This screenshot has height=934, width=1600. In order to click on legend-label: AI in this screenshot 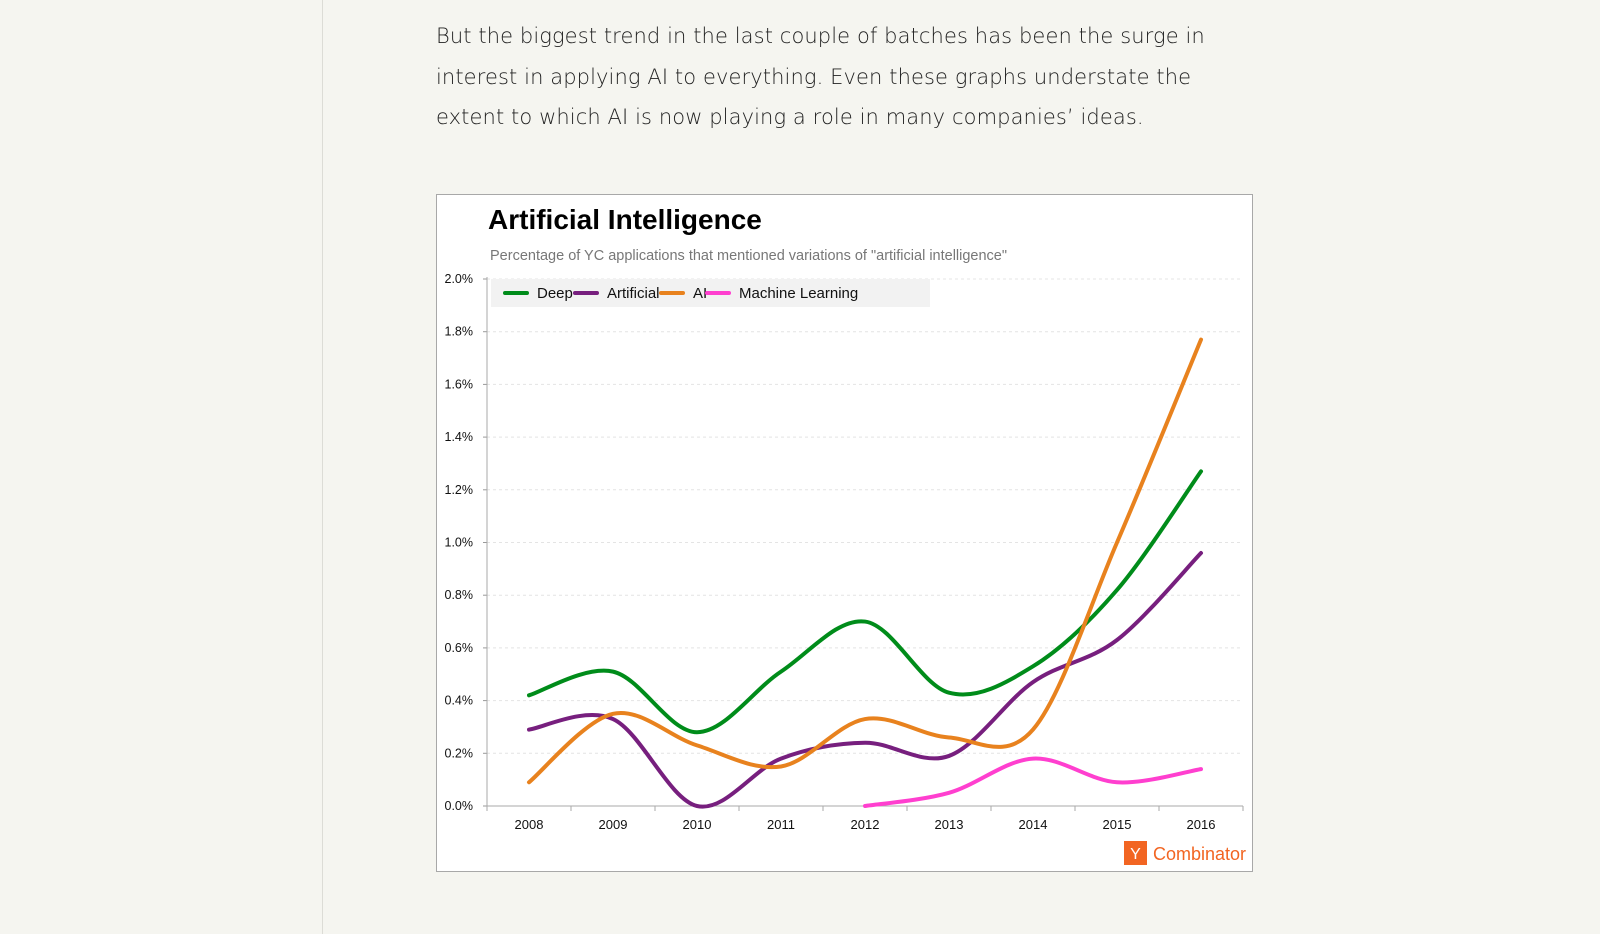, I will do `click(700, 293)`.